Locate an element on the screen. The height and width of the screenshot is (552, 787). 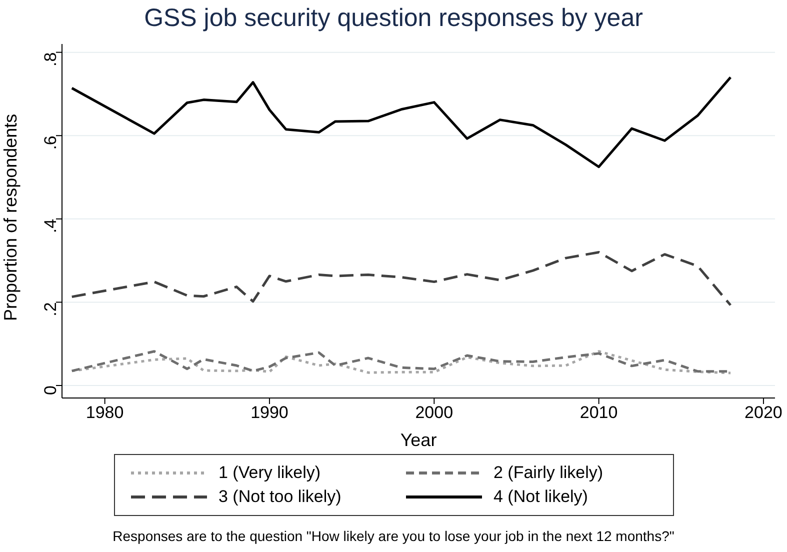
y-tick-label: .2 is located at coordinates (50, 309).